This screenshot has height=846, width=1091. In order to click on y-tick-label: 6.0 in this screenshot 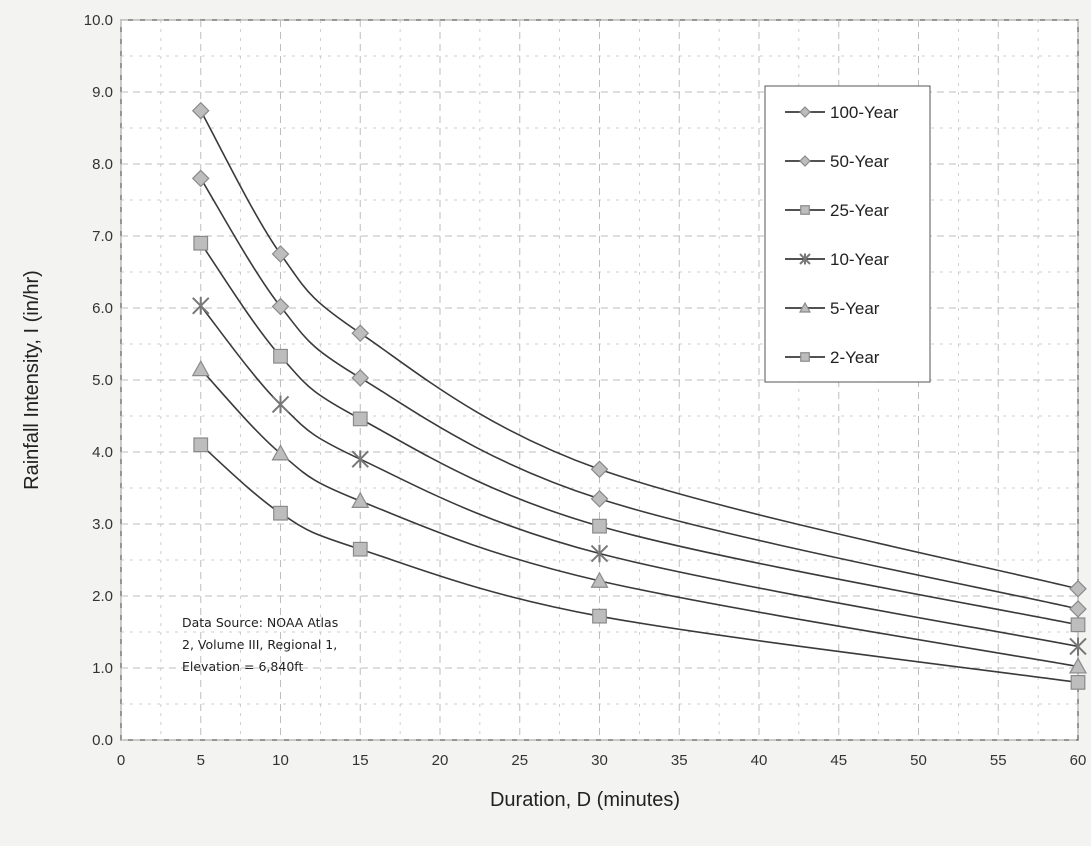, I will do `click(102, 308)`.